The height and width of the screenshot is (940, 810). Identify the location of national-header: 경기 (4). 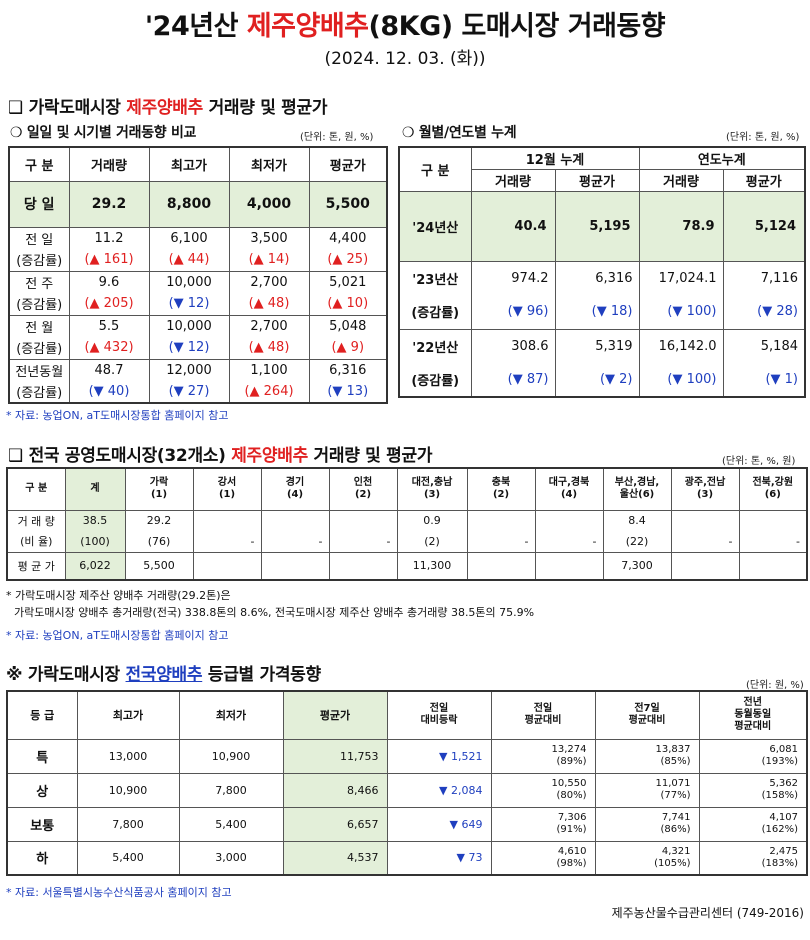
(295, 489).